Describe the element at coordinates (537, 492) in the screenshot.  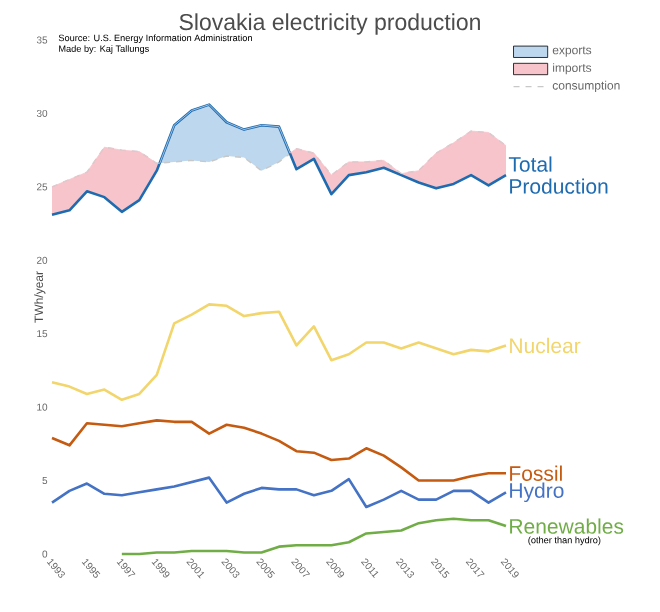
I see `series-label: Hydro` at that location.